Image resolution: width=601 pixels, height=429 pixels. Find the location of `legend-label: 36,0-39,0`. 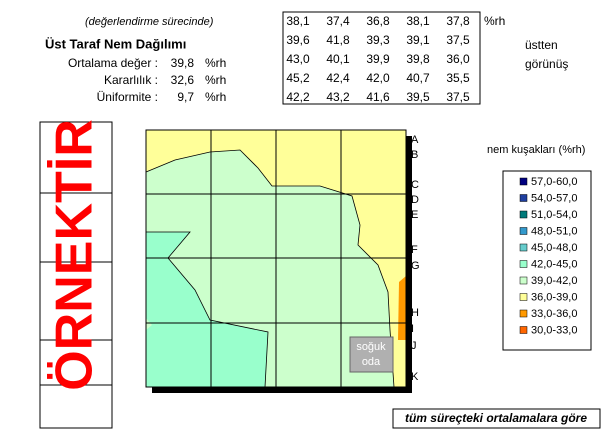

legend-label: 36,0-39,0 is located at coordinates (554, 297).